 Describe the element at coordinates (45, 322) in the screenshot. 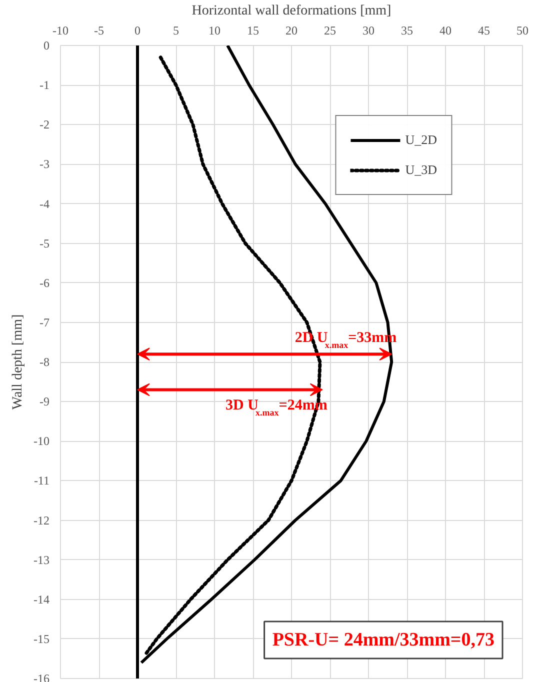

I see `y-tick-label: -7` at that location.